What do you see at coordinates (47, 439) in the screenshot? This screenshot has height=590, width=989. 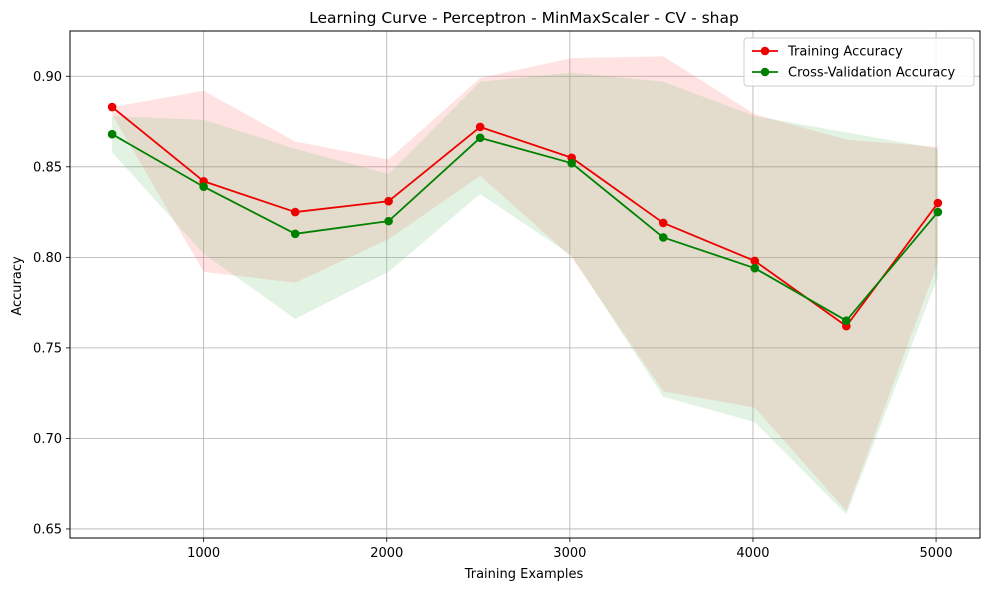 I see `y-tick-label: 0.70` at bounding box center [47, 439].